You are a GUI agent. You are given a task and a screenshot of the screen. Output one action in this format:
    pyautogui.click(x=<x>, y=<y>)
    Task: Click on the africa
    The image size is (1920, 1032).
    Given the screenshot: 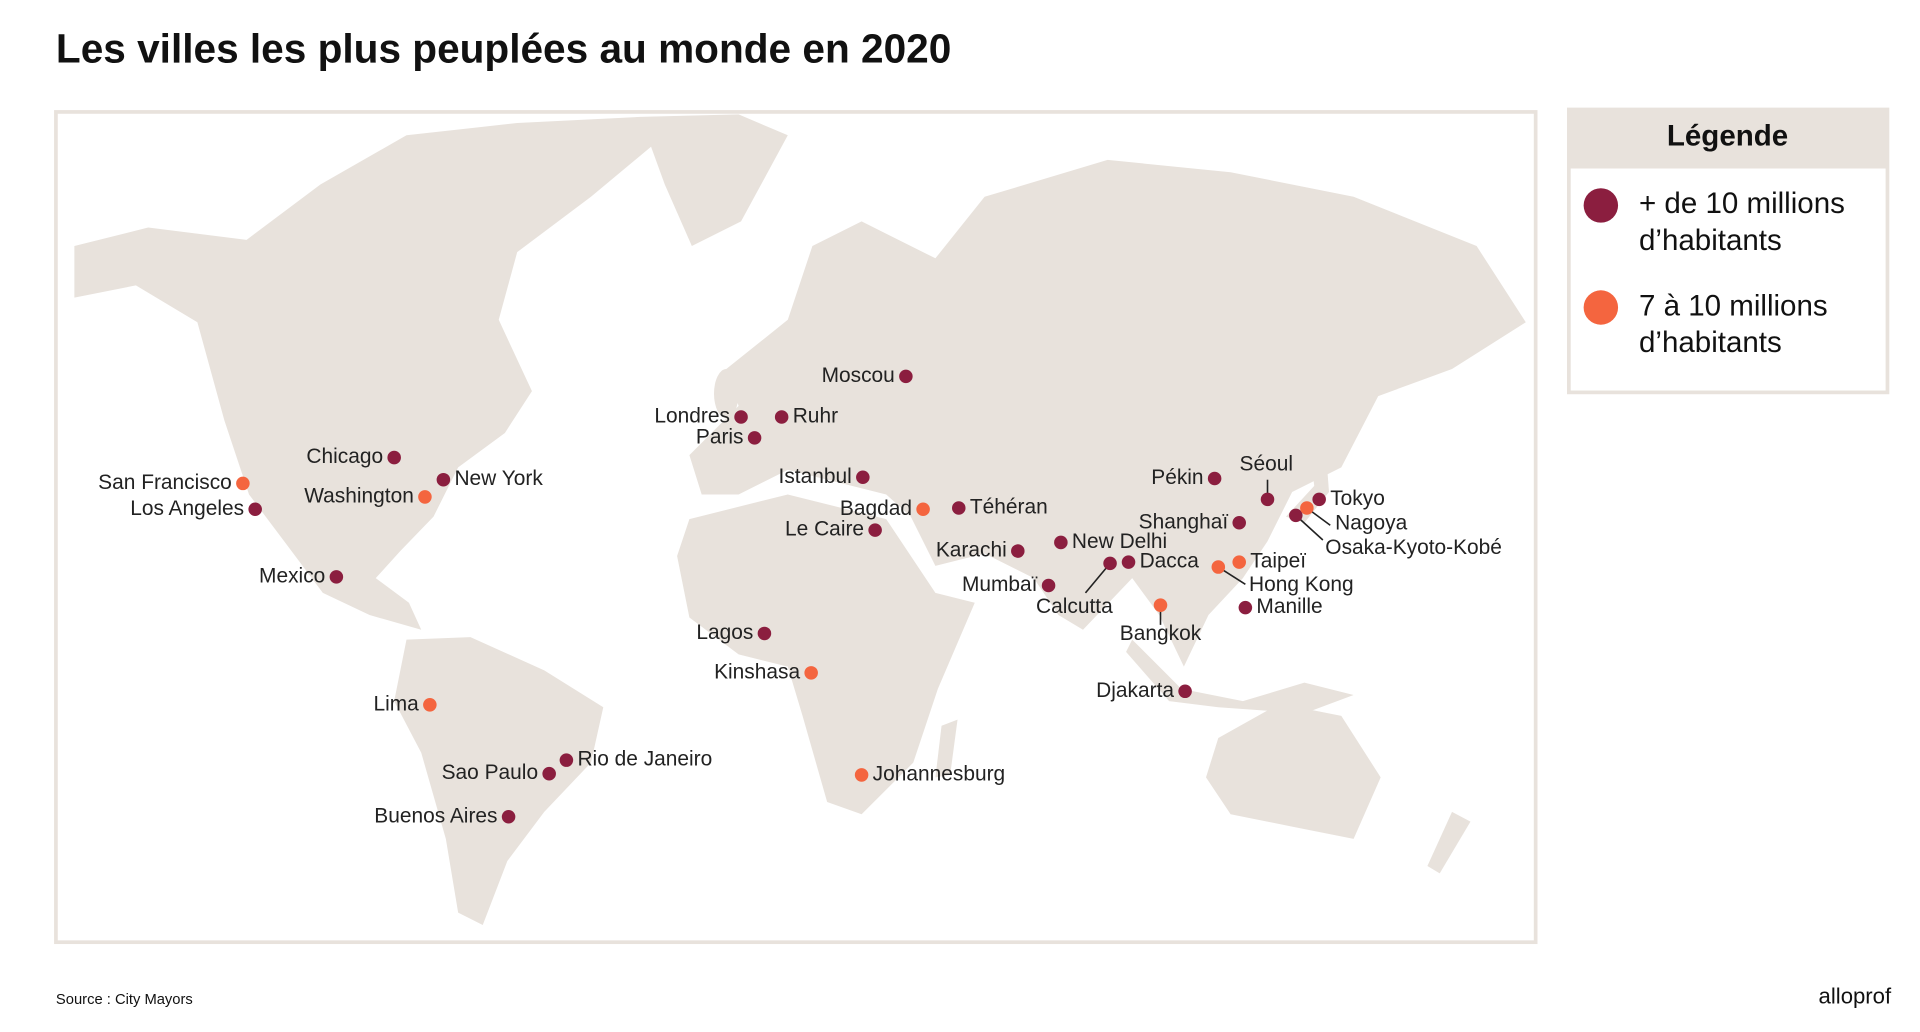 What is the action you would take?
    pyautogui.click(x=826, y=654)
    